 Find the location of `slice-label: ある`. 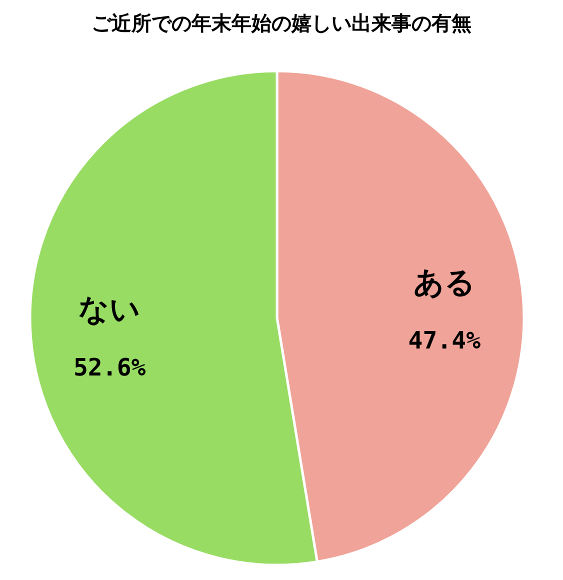

slice-label: ある is located at coordinates (444, 283).